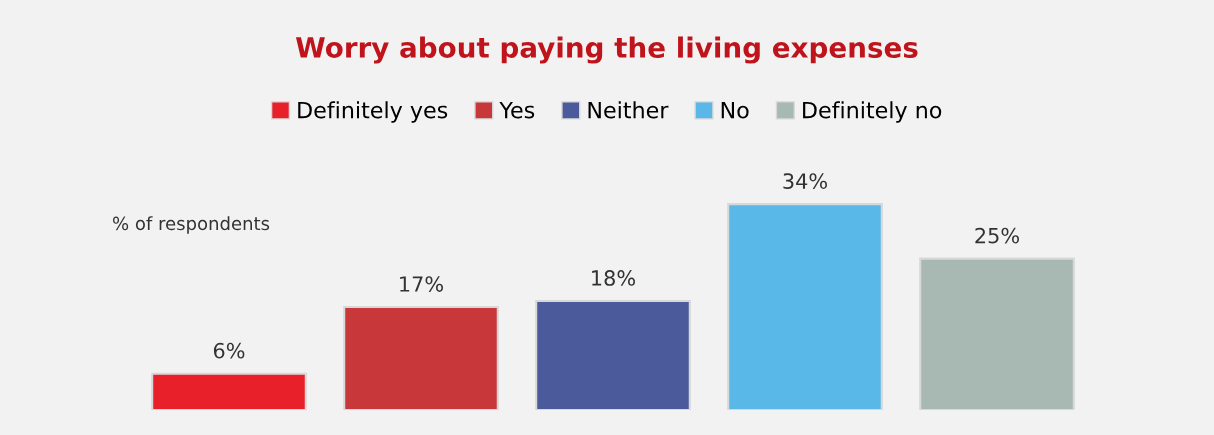 This screenshot has width=1214, height=435. I want to click on legend-label: Neither, so click(628, 110).